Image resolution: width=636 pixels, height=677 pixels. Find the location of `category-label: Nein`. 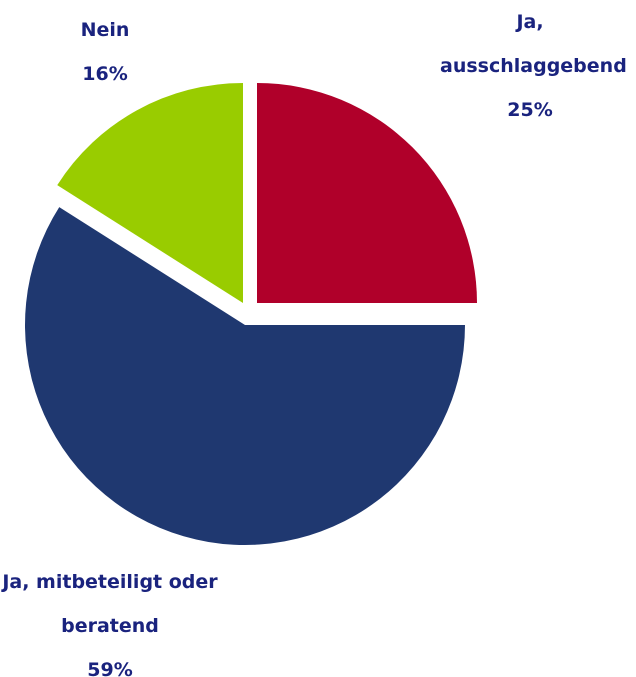

category-label: Nein is located at coordinates (105, 30).